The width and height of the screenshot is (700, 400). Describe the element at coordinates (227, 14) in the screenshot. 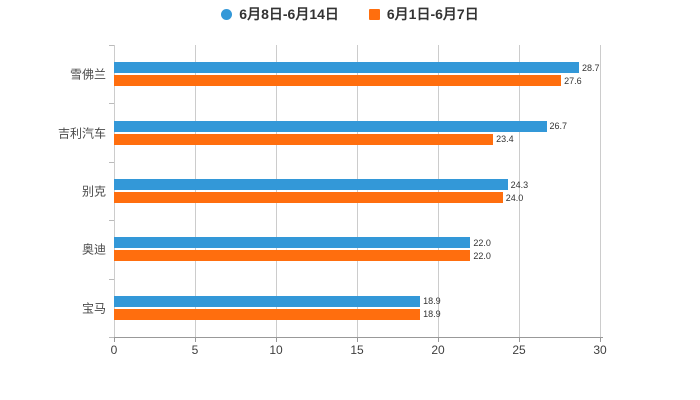

I see `legend-marker-circle-icon` at that location.